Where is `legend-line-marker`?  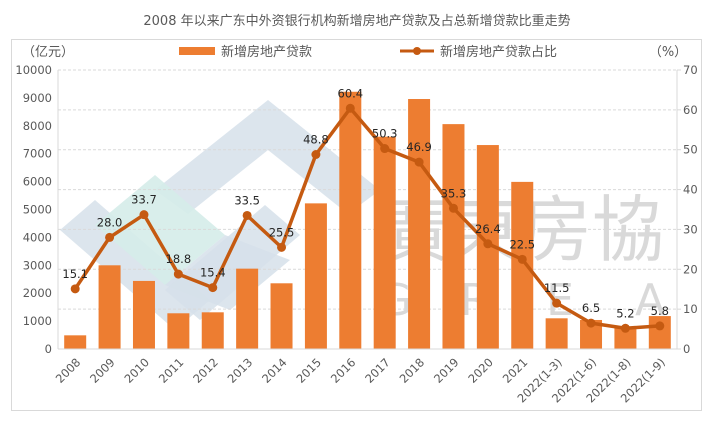 legend-line-marker is located at coordinates (417, 51).